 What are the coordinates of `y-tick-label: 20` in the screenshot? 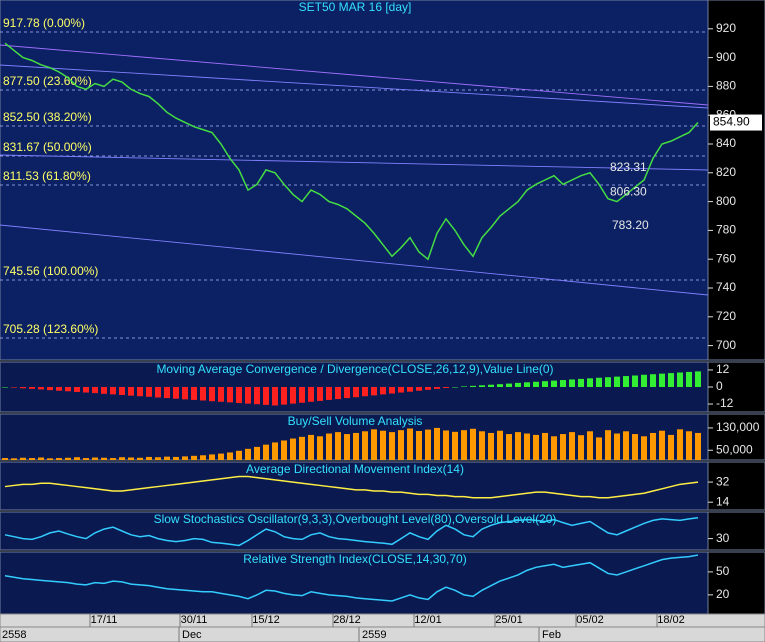 It's located at (723, 594).